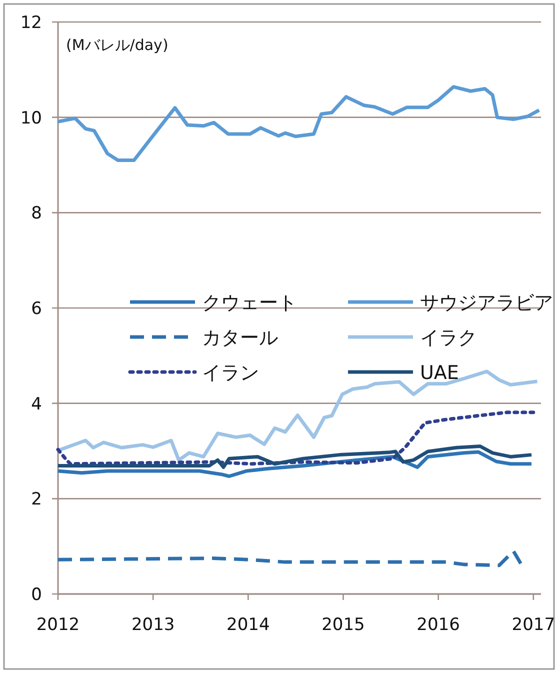 The image size is (558, 675). I want to click on legend-label: イラク, so click(448, 338).